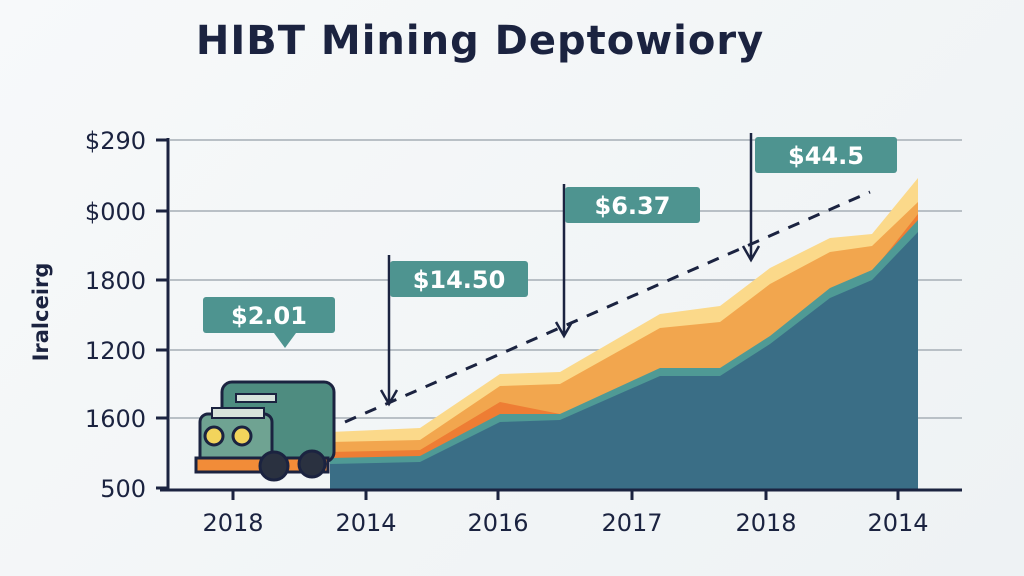 The width and height of the screenshot is (1024, 576). What do you see at coordinates (480, 41) in the screenshot?
I see `chart-title: HIBT Mining Deptowiory` at bounding box center [480, 41].